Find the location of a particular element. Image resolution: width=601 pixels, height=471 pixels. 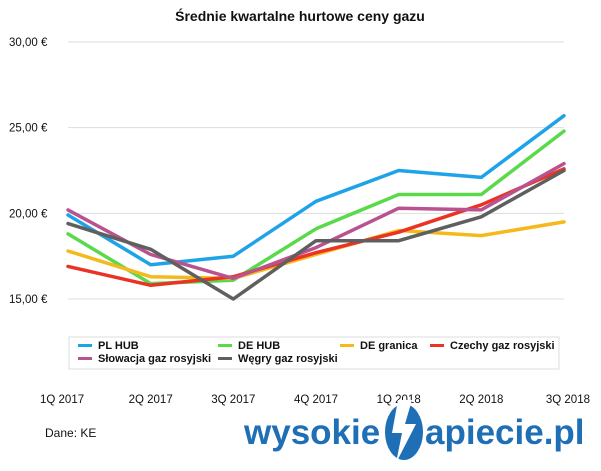

x-tick-label: 3Q 2018 is located at coordinates (568, 400).